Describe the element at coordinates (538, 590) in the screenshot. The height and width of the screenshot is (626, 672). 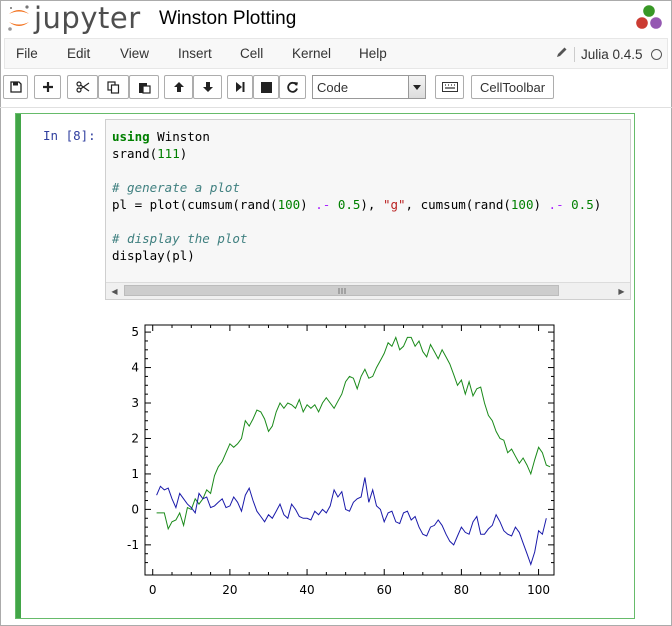
I see `x-tick-label: 100` at that location.